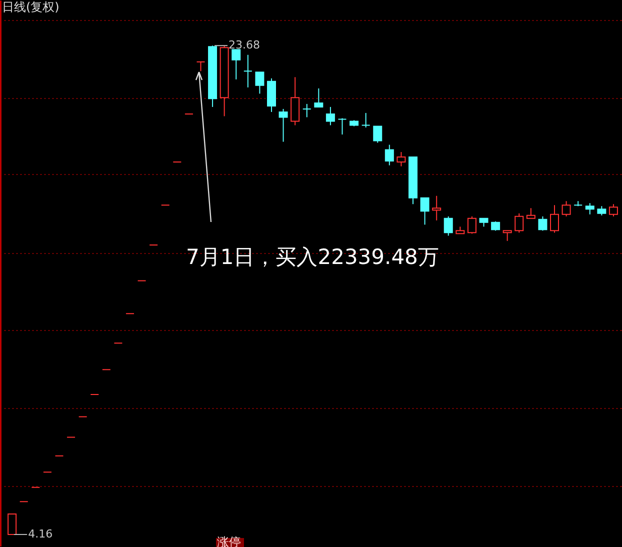 This screenshot has width=622, height=547. Describe the element at coordinates (244, 45) in the screenshot. I see `annotation: 23.68` at that location.